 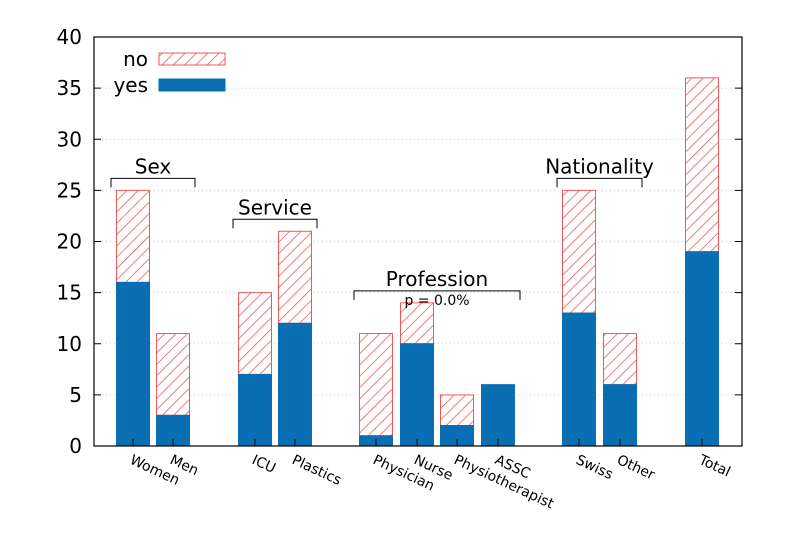 I want to click on y-tick-label: 25, so click(x=69, y=190).